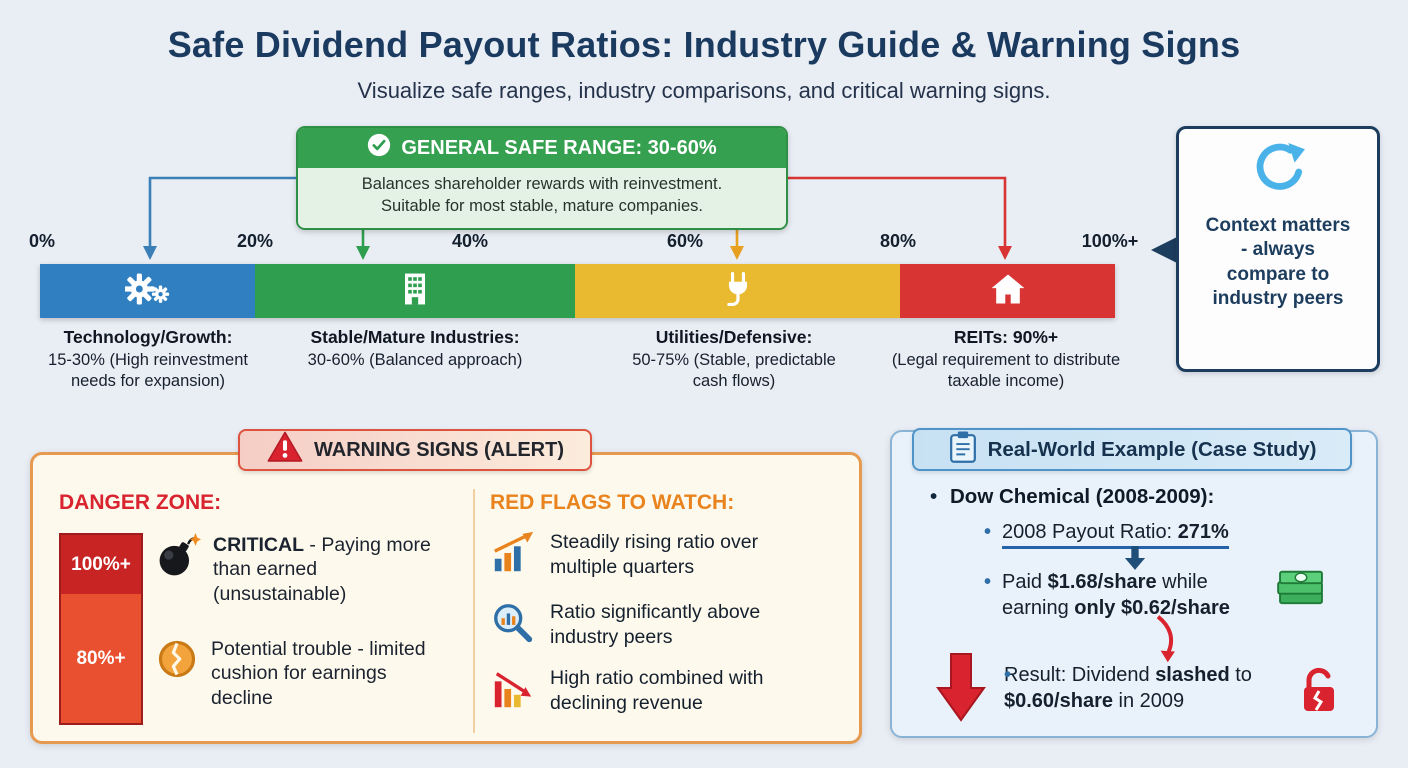 This screenshot has width=1408, height=768. I want to click on case-result-pre: Result: Dividend, so click(1080, 675).